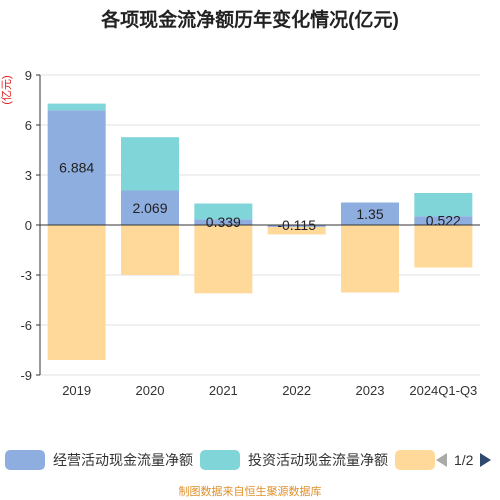  I want to click on data-label: -0.115, so click(296, 225).